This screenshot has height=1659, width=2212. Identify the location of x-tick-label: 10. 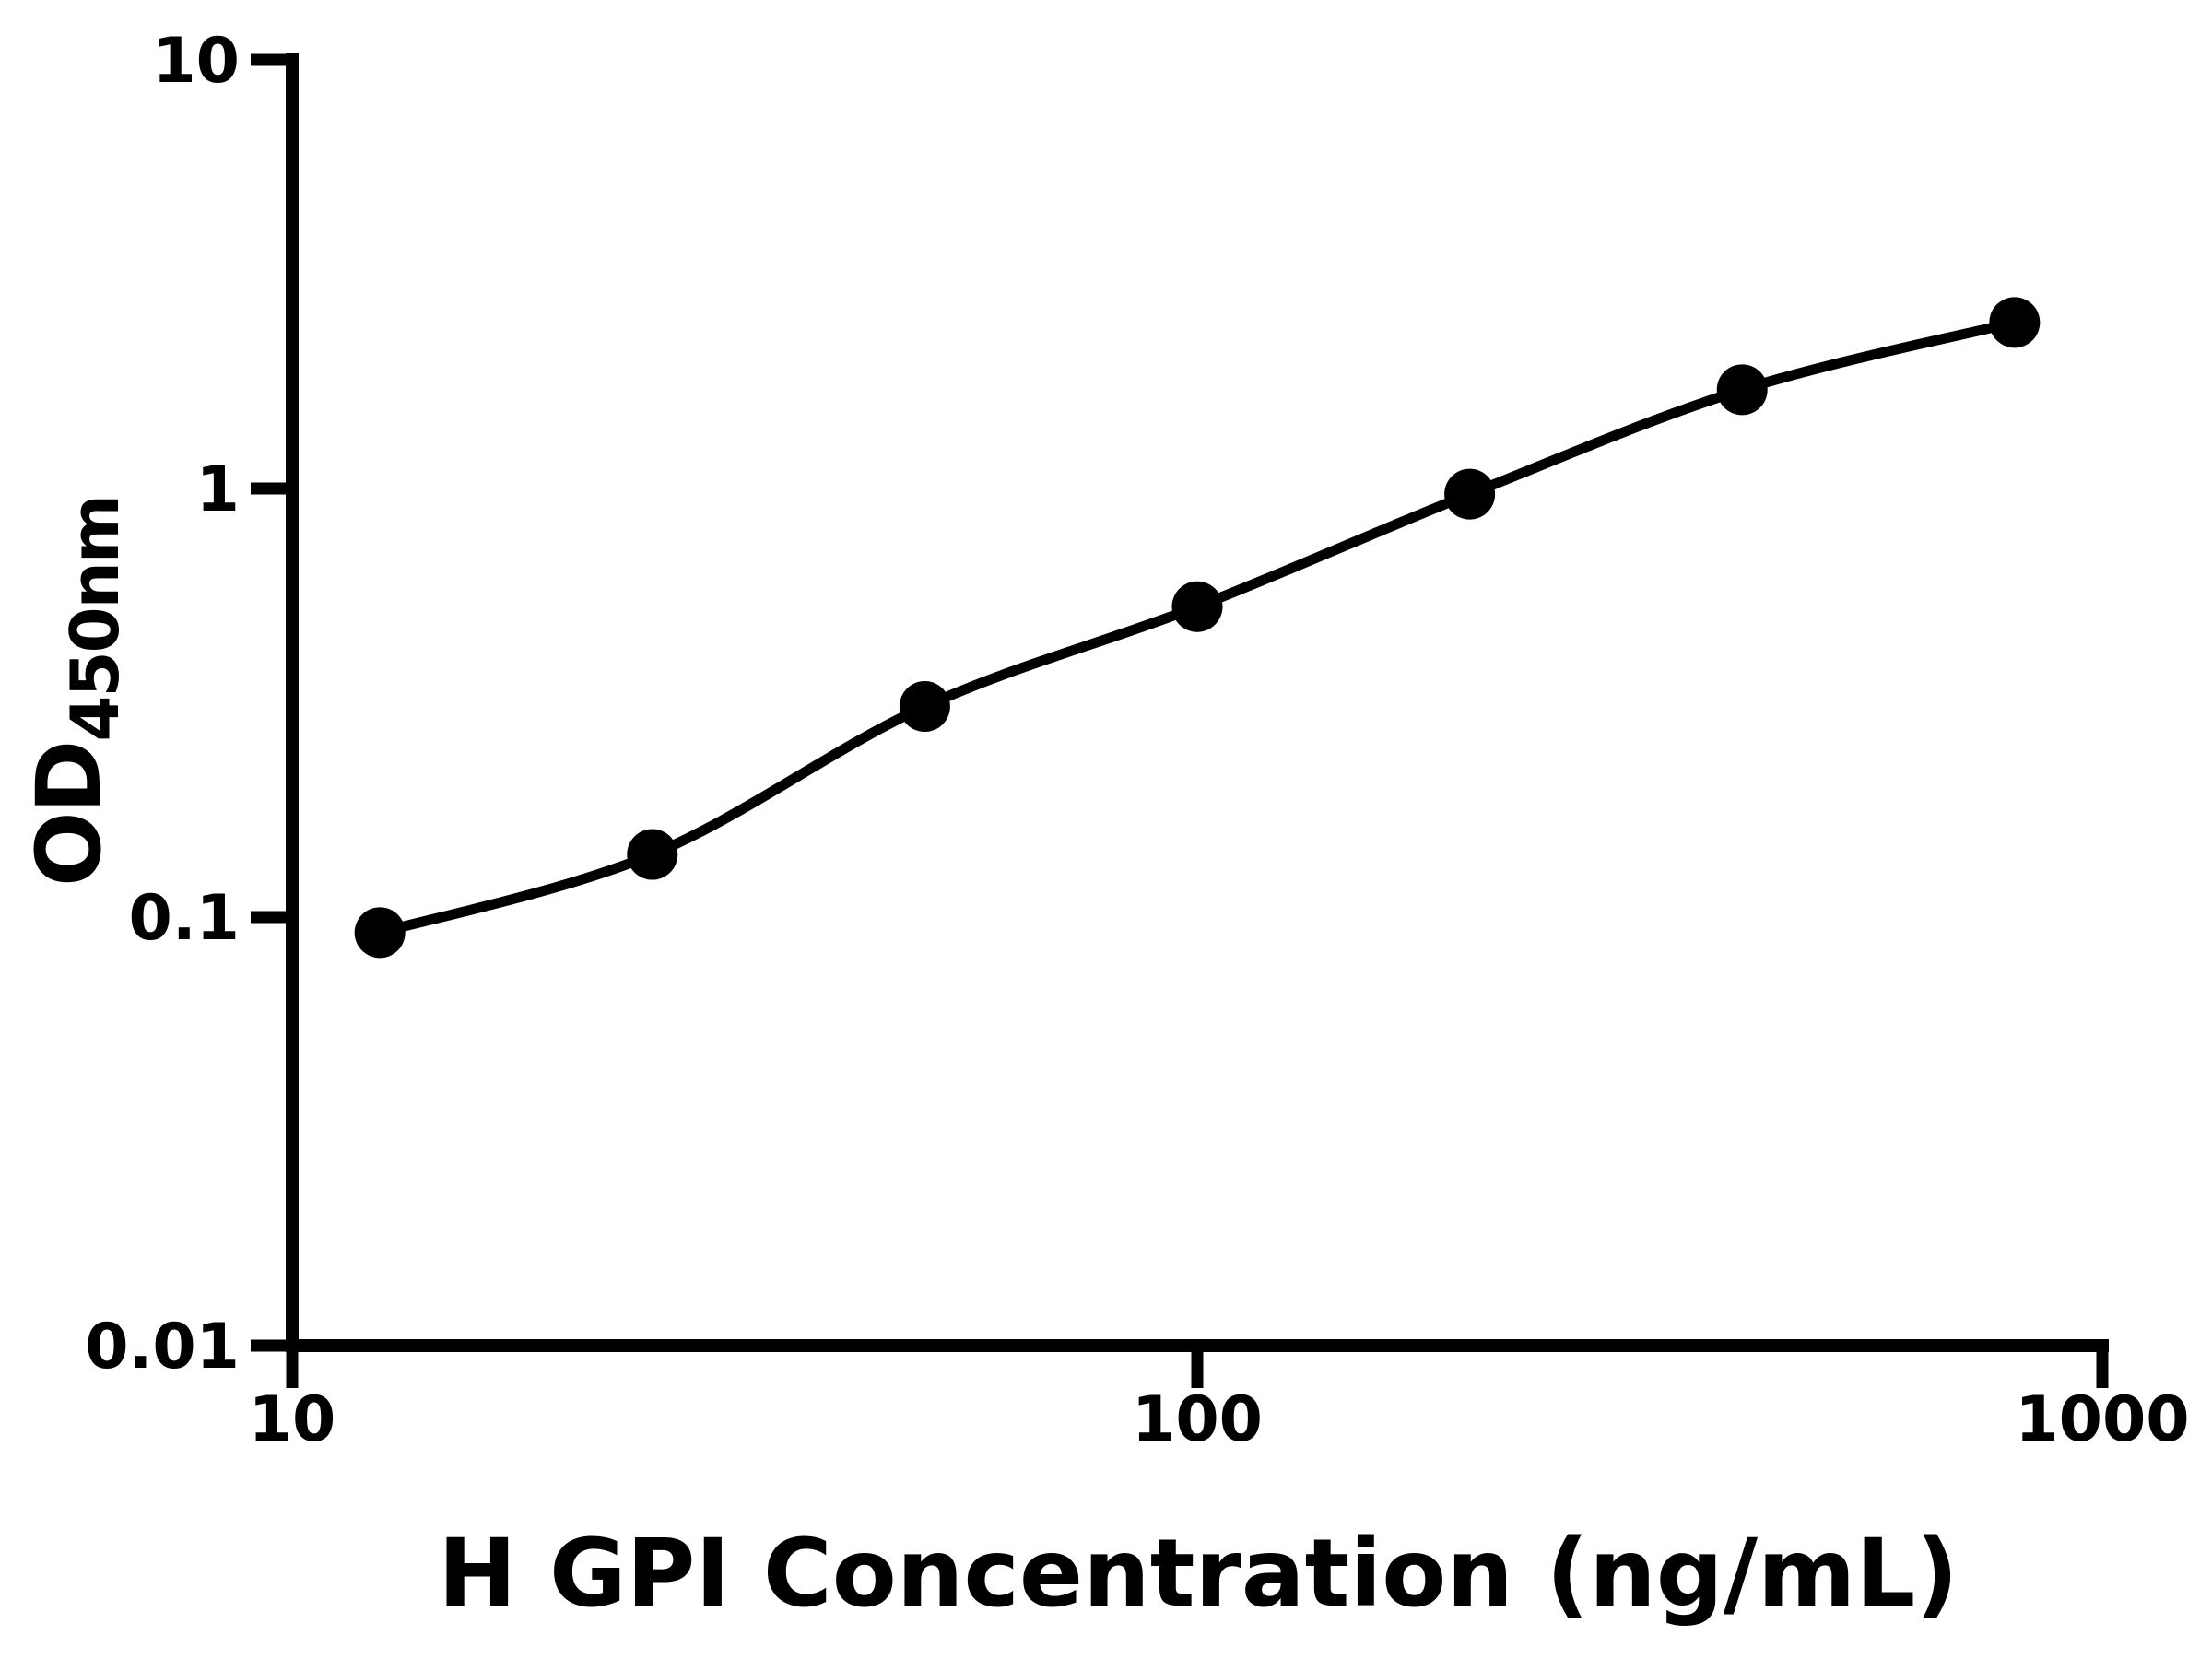
(292, 1419).